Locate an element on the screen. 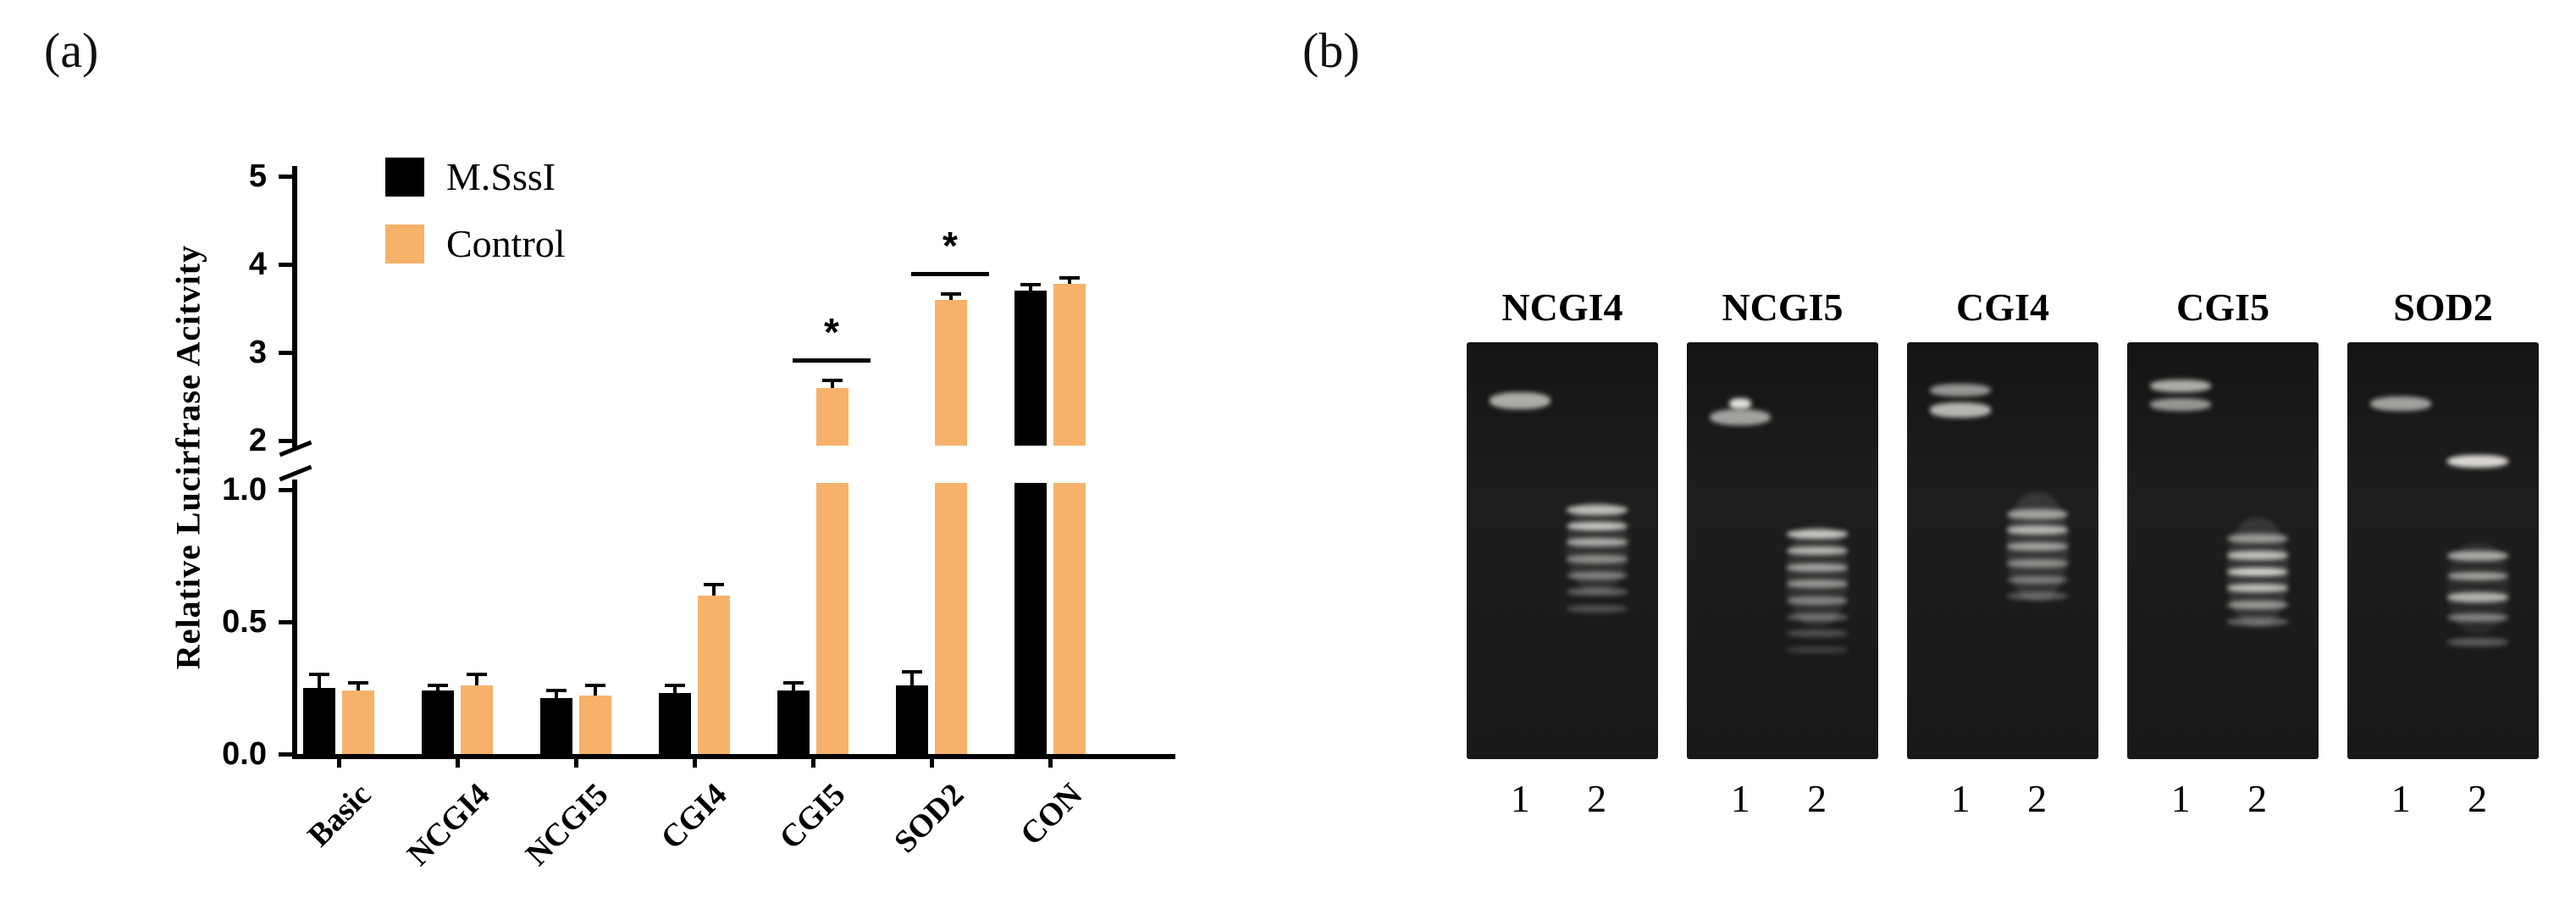  bar-m.sssi-ncgi4 is located at coordinates (438, 722).